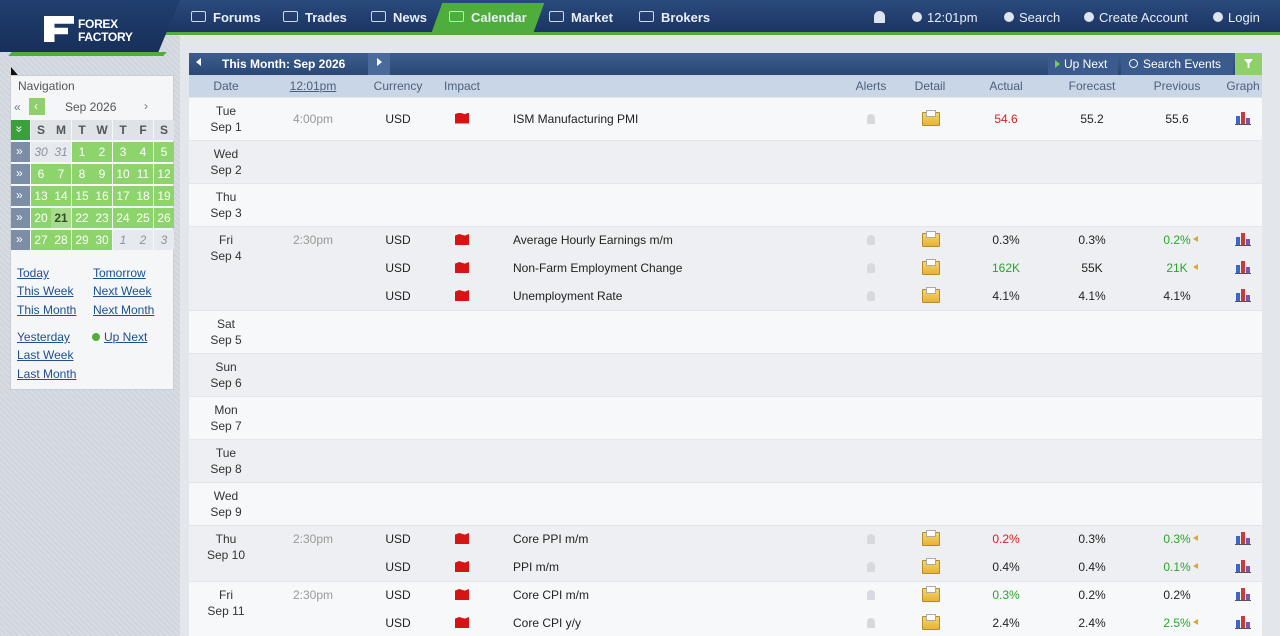 This screenshot has height=636, width=1280. What do you see at coordinates (123, 174) in the screenshot?
I see `day-cell: 10` at bounding box center [123, 174].